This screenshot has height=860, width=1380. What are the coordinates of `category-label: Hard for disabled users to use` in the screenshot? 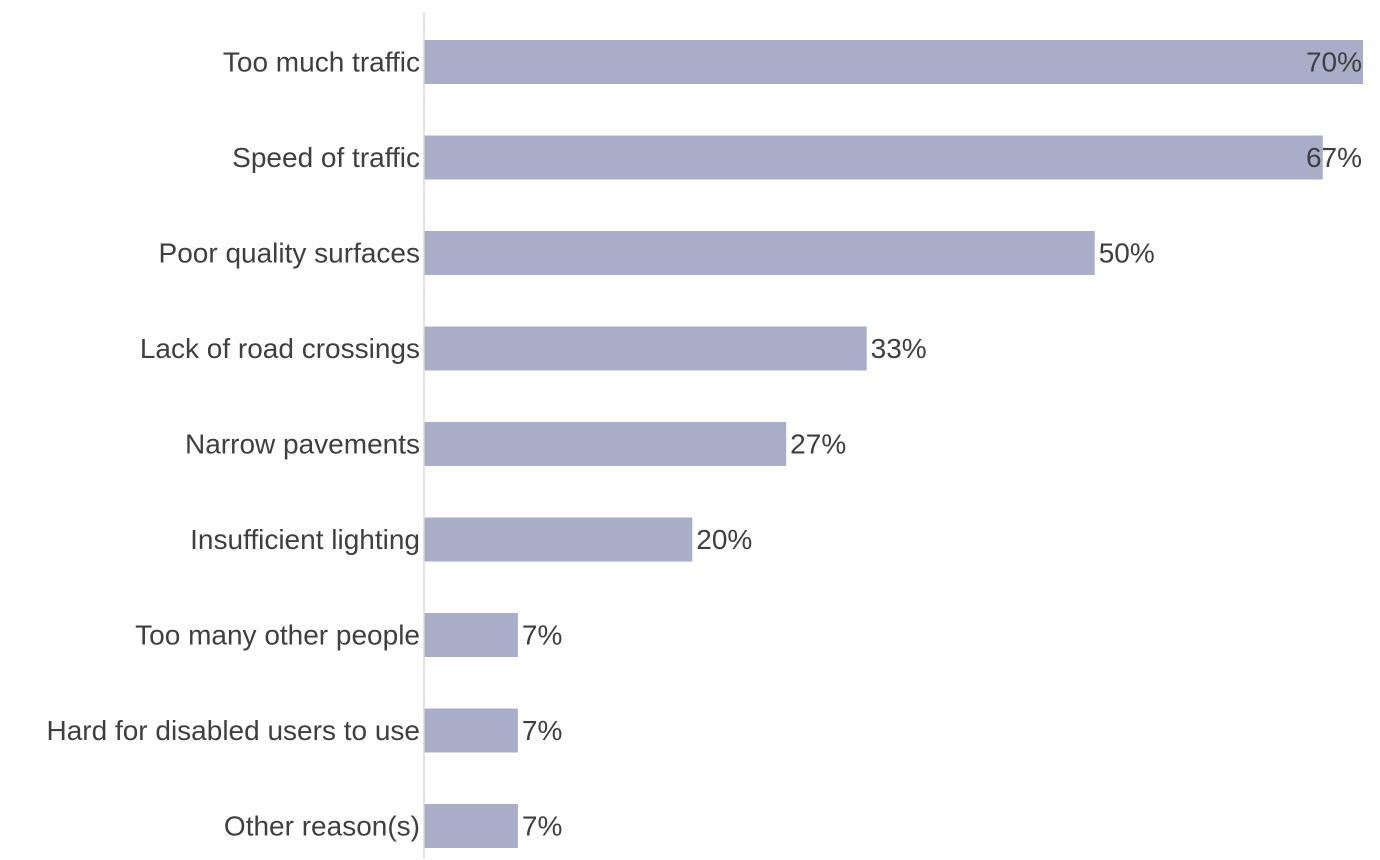 It's located at (233, 730).